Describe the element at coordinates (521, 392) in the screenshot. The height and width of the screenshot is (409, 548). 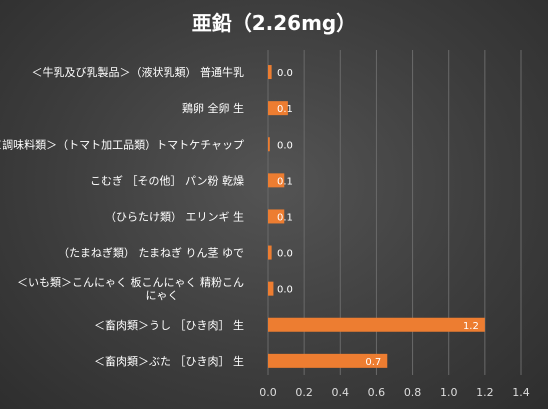
I see `x-tick-label: 1.4` at that location.